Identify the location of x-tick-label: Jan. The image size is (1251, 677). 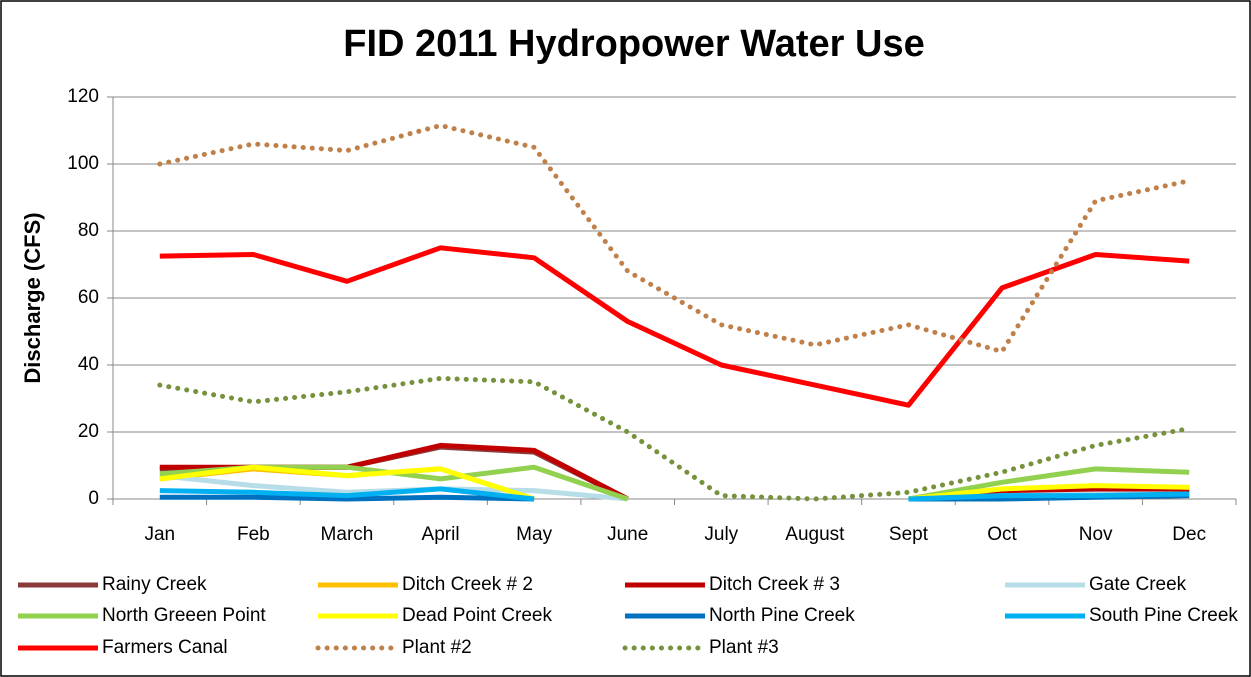
(159, 534).